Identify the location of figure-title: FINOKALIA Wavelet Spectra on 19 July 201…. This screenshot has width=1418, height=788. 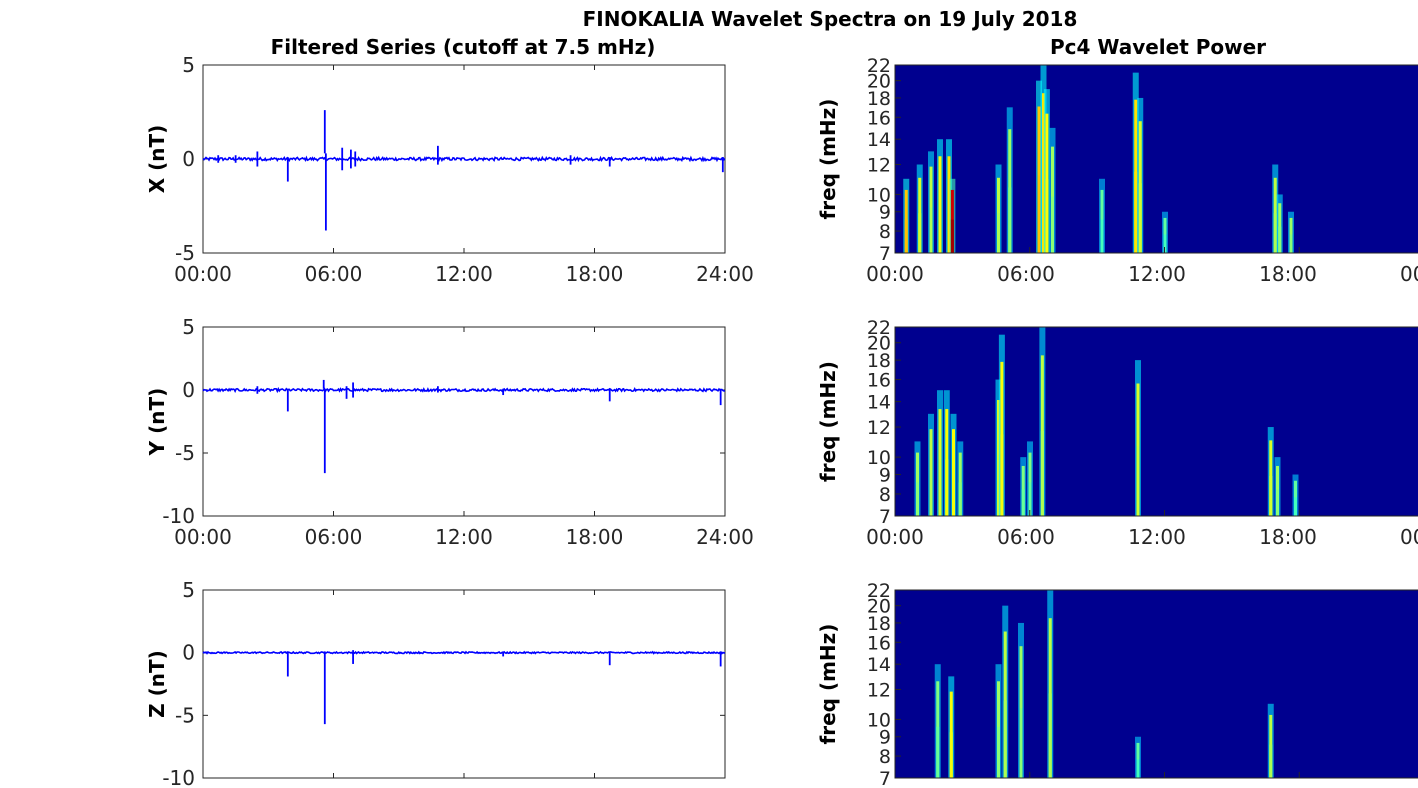
(830, 19).